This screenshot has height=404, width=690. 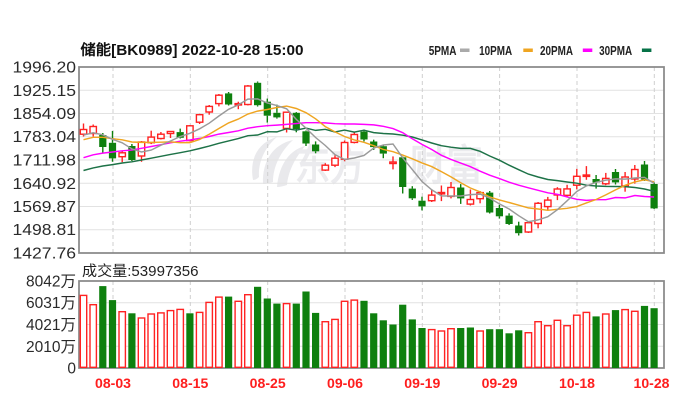 What do you see at coordinates (45, 230) in the screenshot?
I see `svg-text: 1498.81` at bounding box center [45, 230].